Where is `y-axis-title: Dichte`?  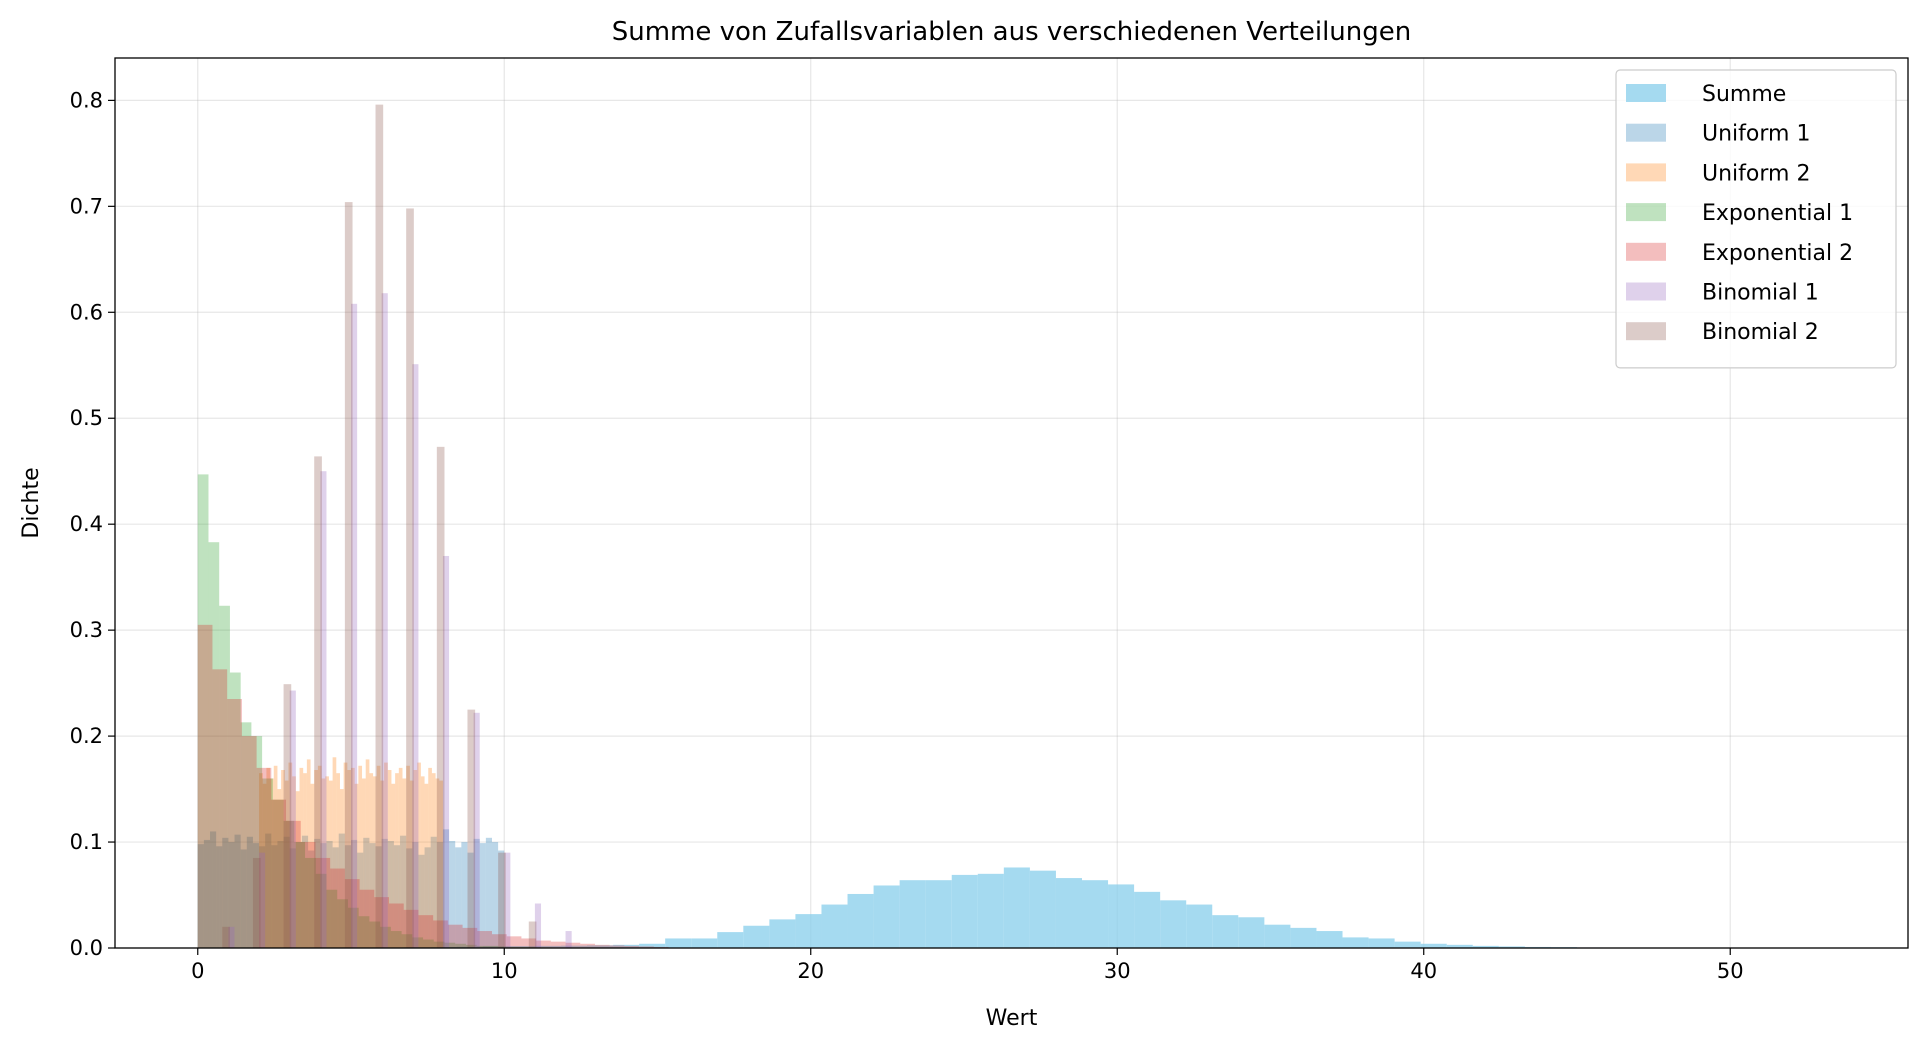 y-axis-title: Dichte is located at coordinates (31, 502).